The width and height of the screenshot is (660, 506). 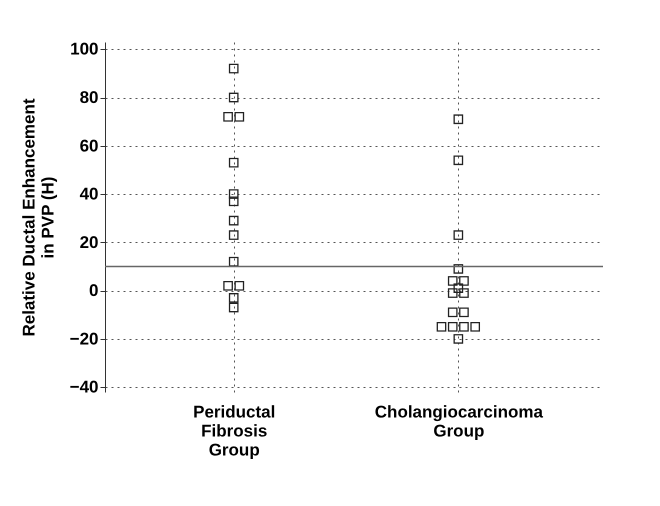 What do you see at coordinates (234, 431) in the screenshot?
I see `x-tick-label: Periductal Fibrosis Group` at bounding box center [234, 431].